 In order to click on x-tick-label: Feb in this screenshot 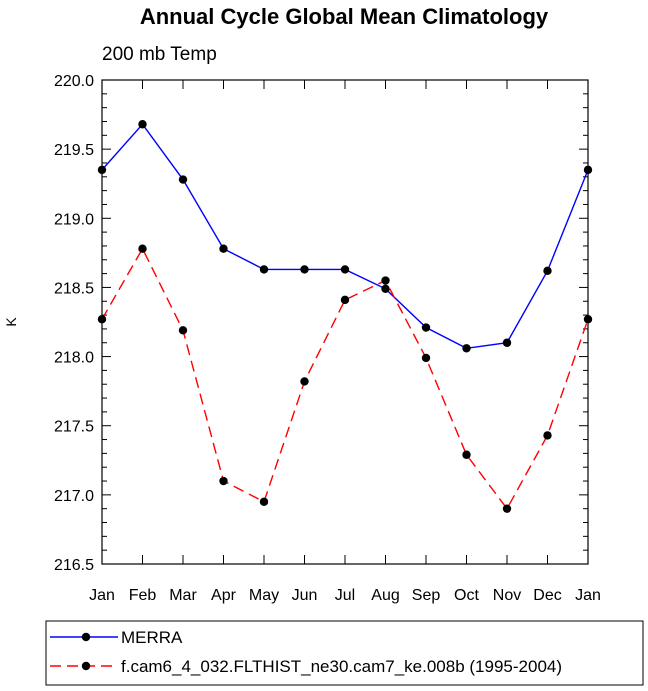, I will do `click(143, 595)`.